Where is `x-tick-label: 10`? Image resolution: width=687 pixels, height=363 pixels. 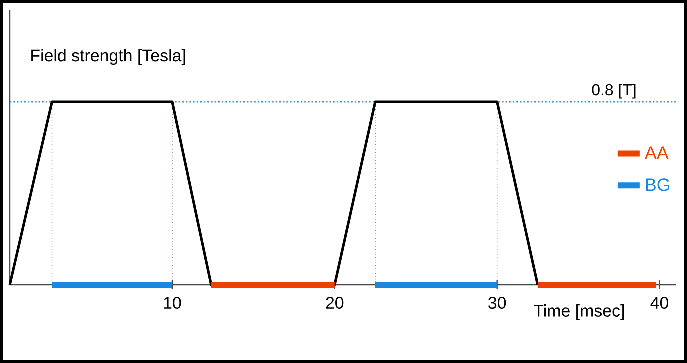 x-tick-label: 10 is located at coordinates (173, 303).